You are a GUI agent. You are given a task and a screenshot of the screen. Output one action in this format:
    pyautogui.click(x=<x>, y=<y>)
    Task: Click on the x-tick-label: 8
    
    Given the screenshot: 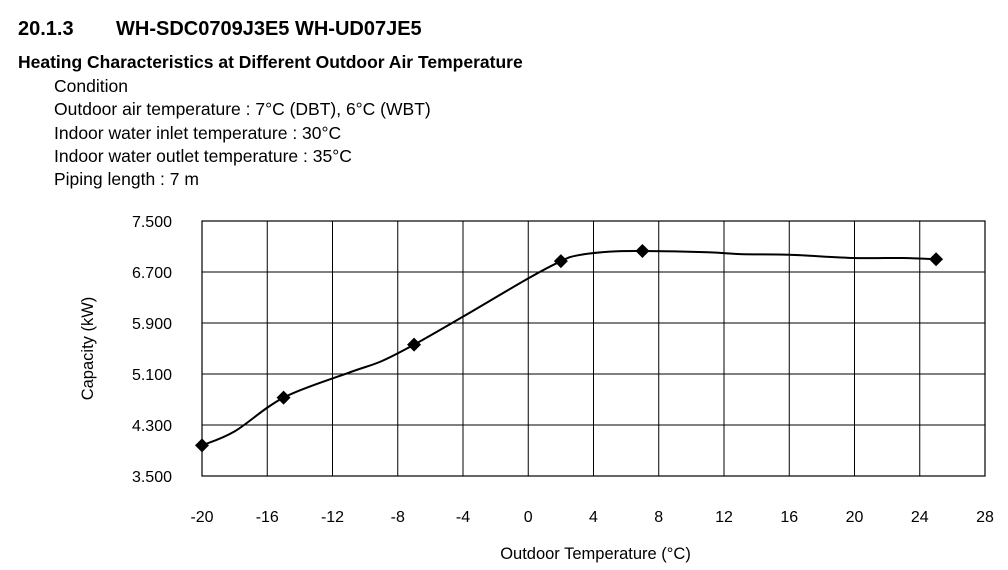 What is the action you would take?
    pyautogui.click(x=658, y=517)
    